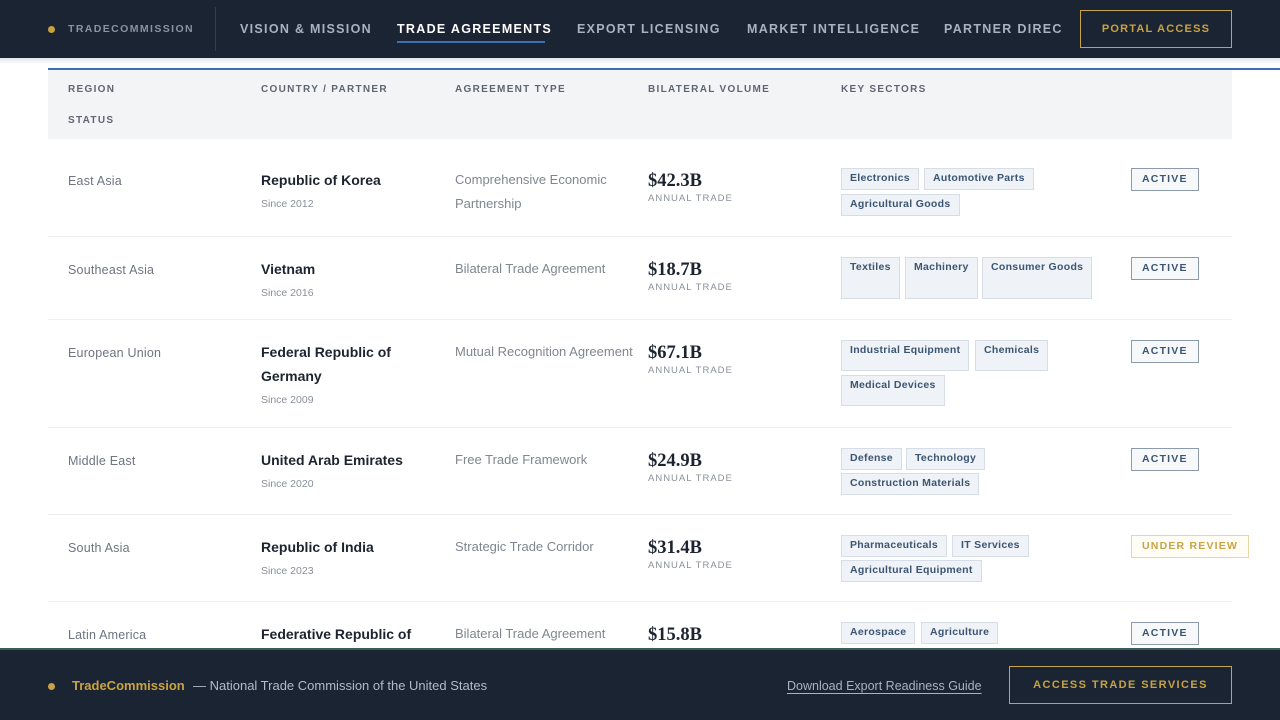 The width and height of the screenshot is (1280, 720). Describe the element at coordinates (690, 276) in the screenshot. I see `volume-cell: $18.7B ANNUAL TRADE` at that location.